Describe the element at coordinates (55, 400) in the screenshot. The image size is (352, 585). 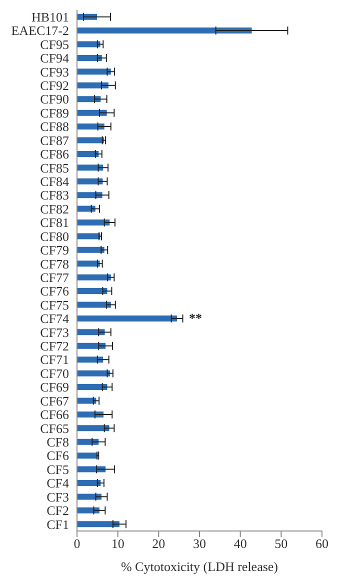
I see `y-tick-label: CF67` at that location.